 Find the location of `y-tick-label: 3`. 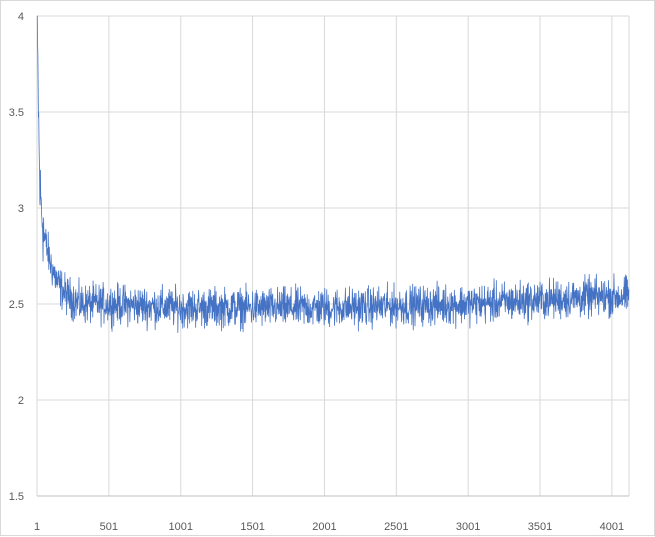

y-tick-label: 3 is located at coordinates (21, 209).